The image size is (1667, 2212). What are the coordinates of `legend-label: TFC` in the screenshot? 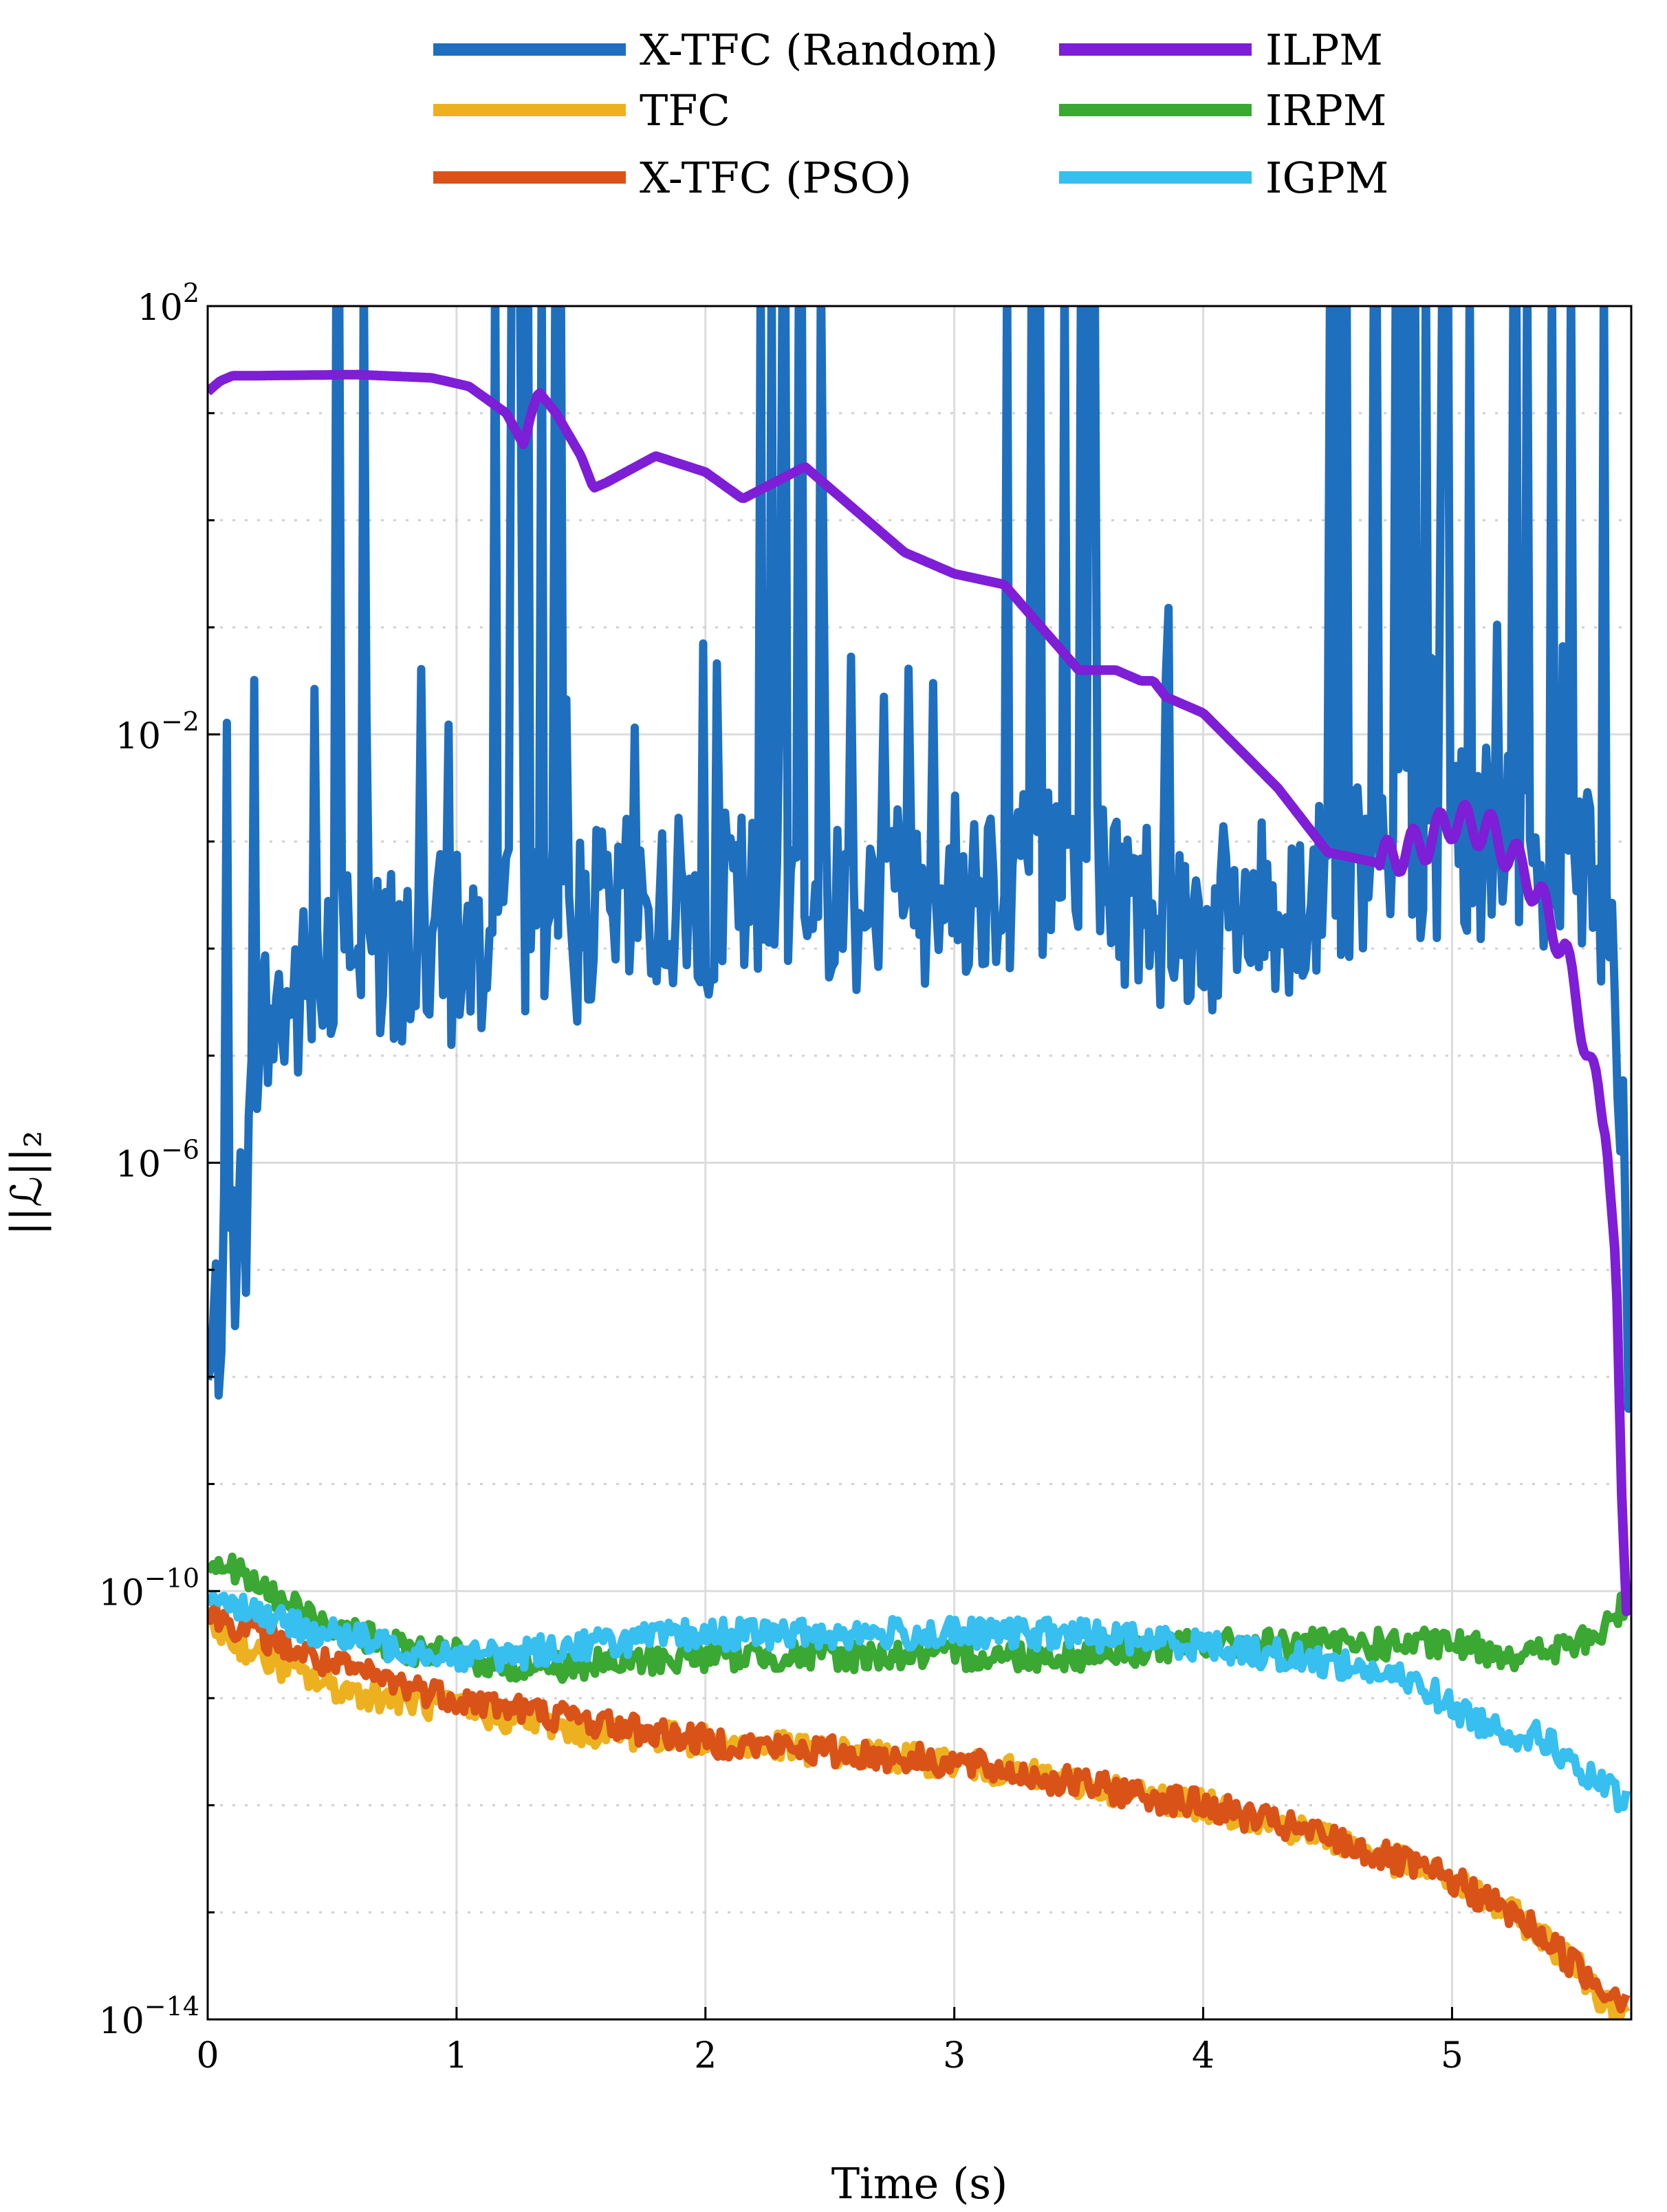 It's located at (685, 110).